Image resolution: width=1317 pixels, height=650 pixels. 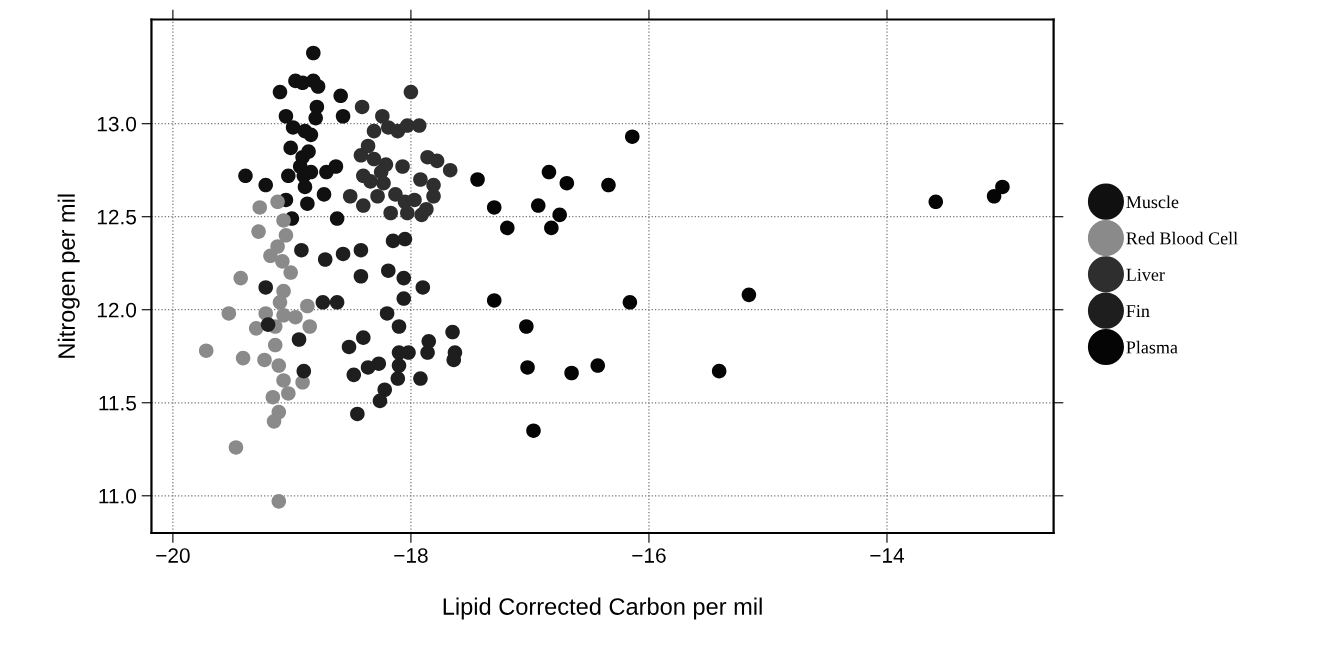 What do you see at coordinates (118, 496) in the screenshot?
I see `y-tick-label: 11.0` at bounding box center [118, 496].